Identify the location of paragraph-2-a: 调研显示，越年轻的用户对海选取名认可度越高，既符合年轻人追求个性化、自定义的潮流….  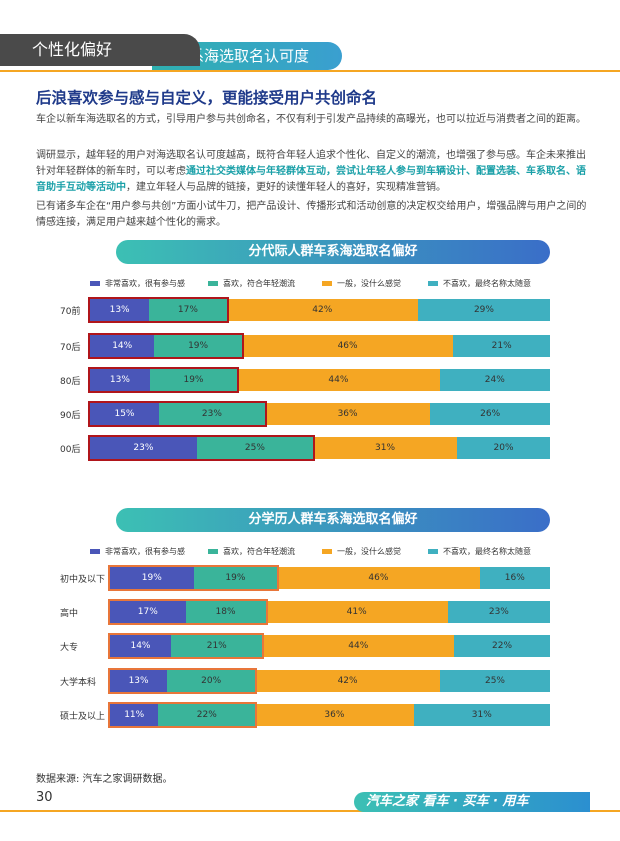
(311, 163).